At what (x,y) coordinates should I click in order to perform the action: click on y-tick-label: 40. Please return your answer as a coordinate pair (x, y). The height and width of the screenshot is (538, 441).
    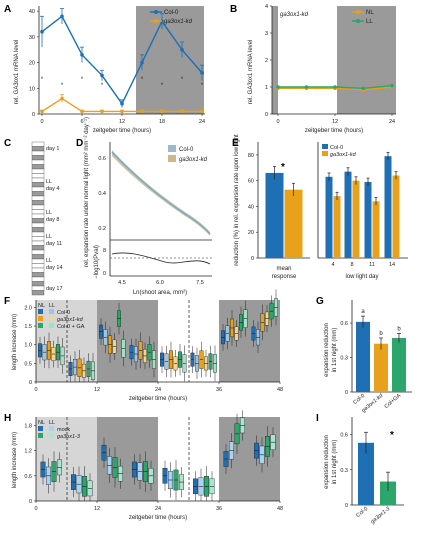
    Looking at the image, I should click on (251, 207).